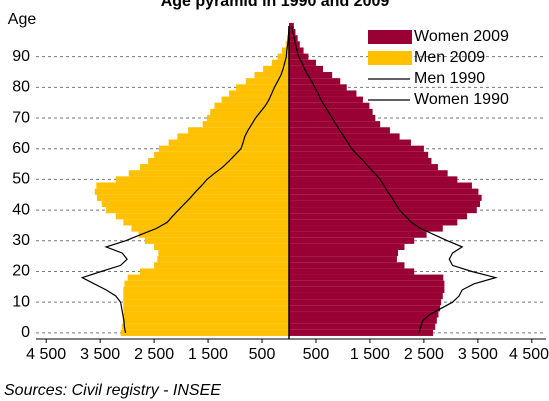 The width and height of the screenshot is (549, 401). I want to click on y-tick-label: 10, so click(21, 301).